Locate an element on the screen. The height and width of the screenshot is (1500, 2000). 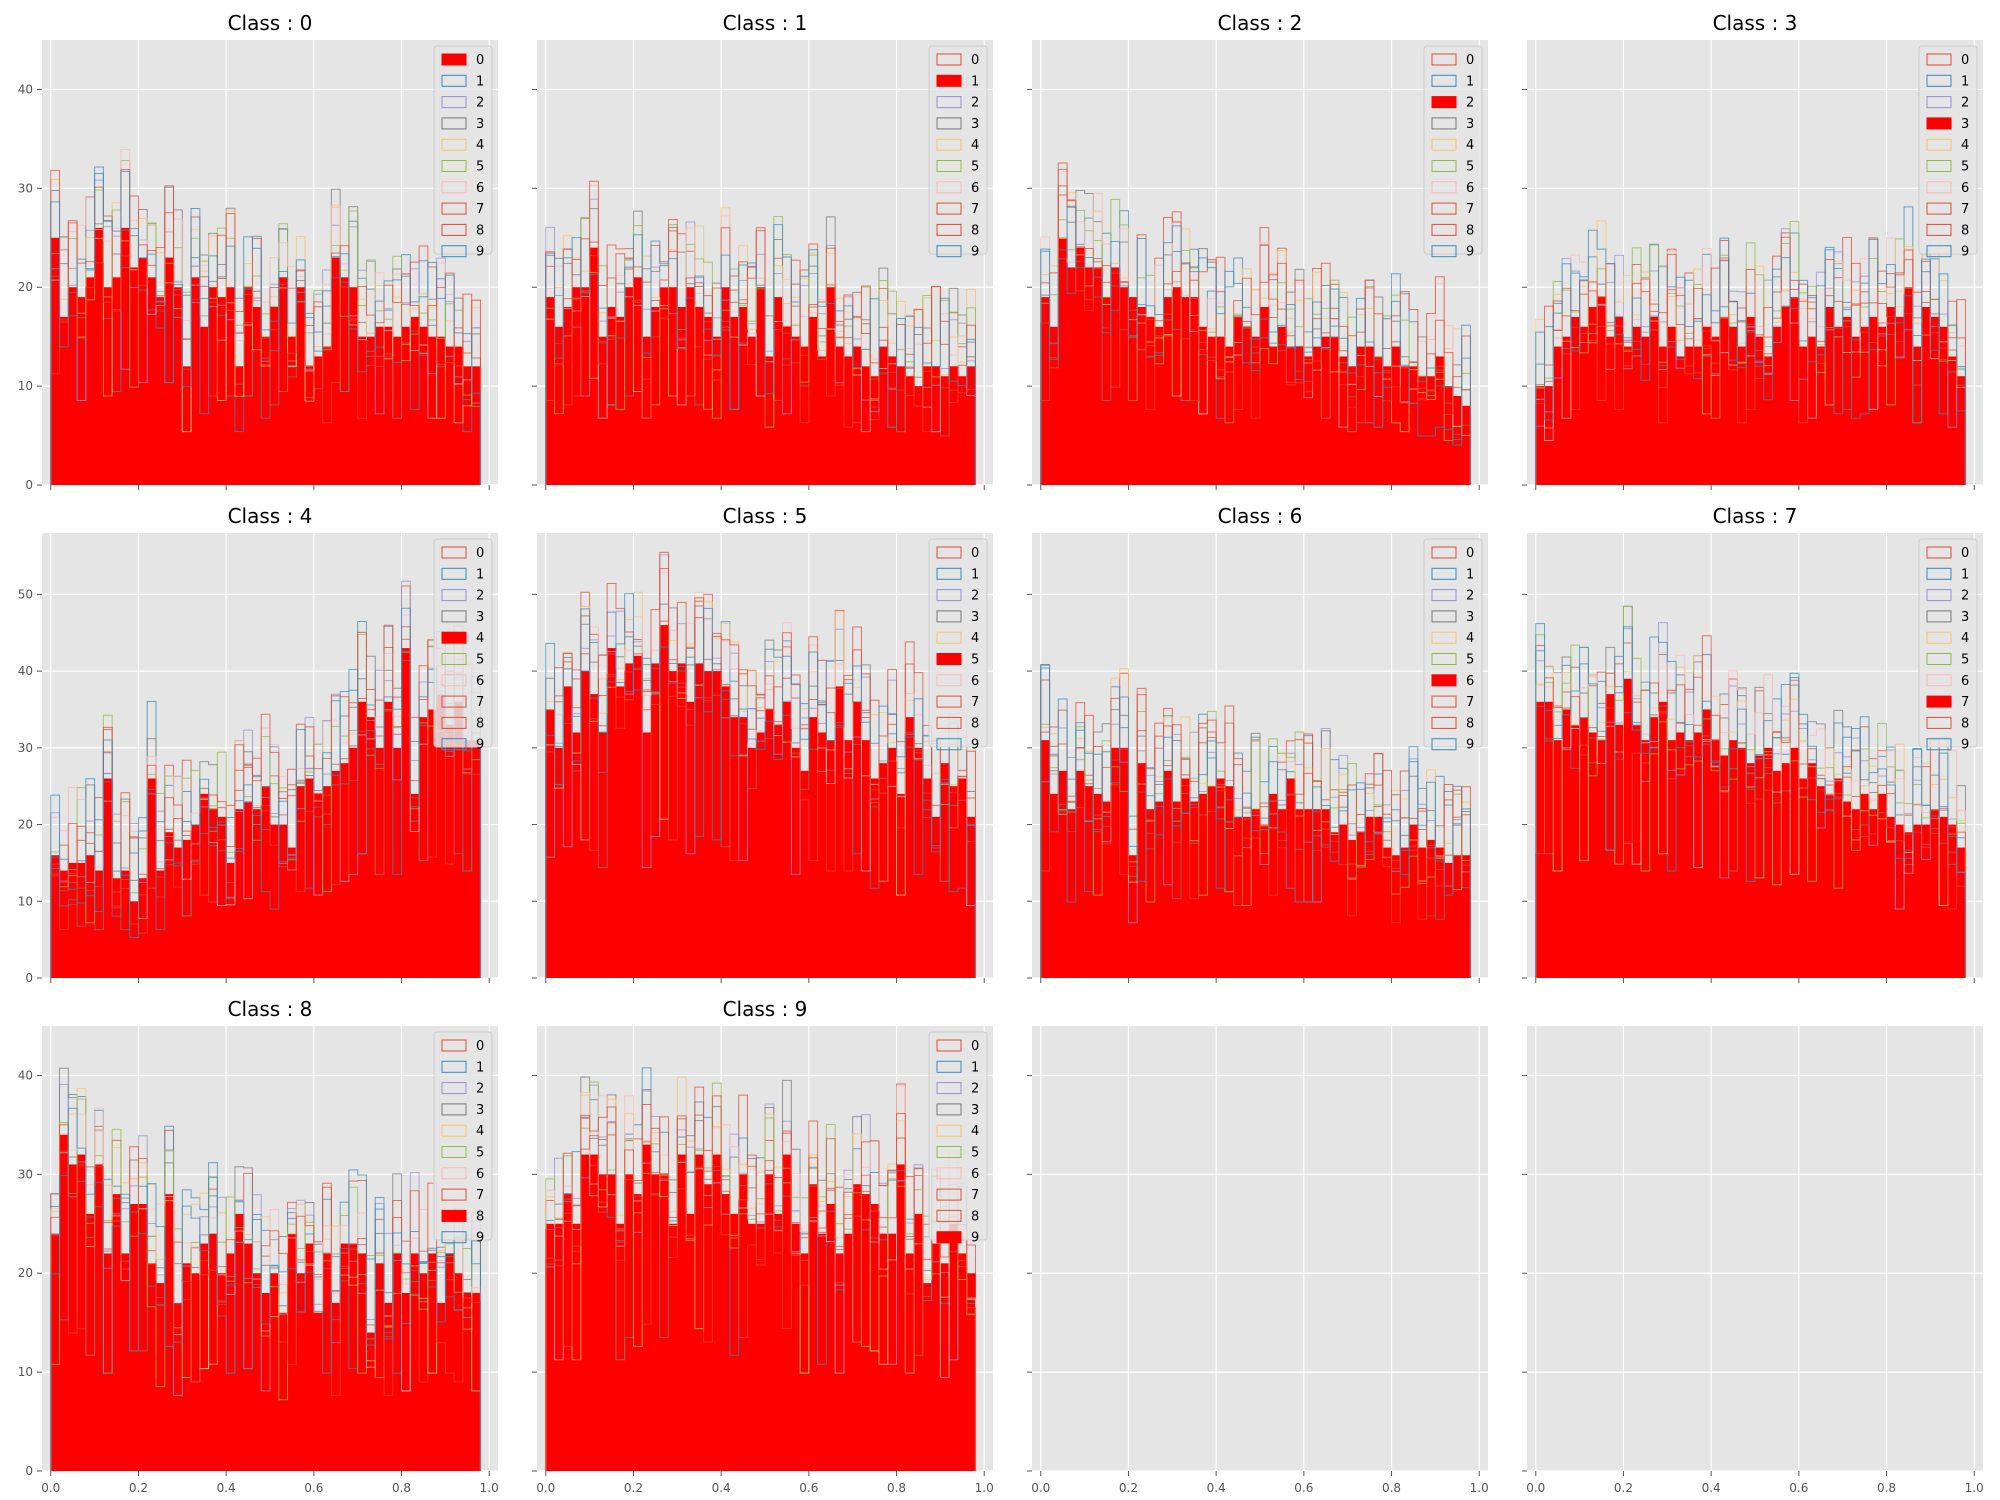
legend-label: 2 is located at coordinates (1965, 103).